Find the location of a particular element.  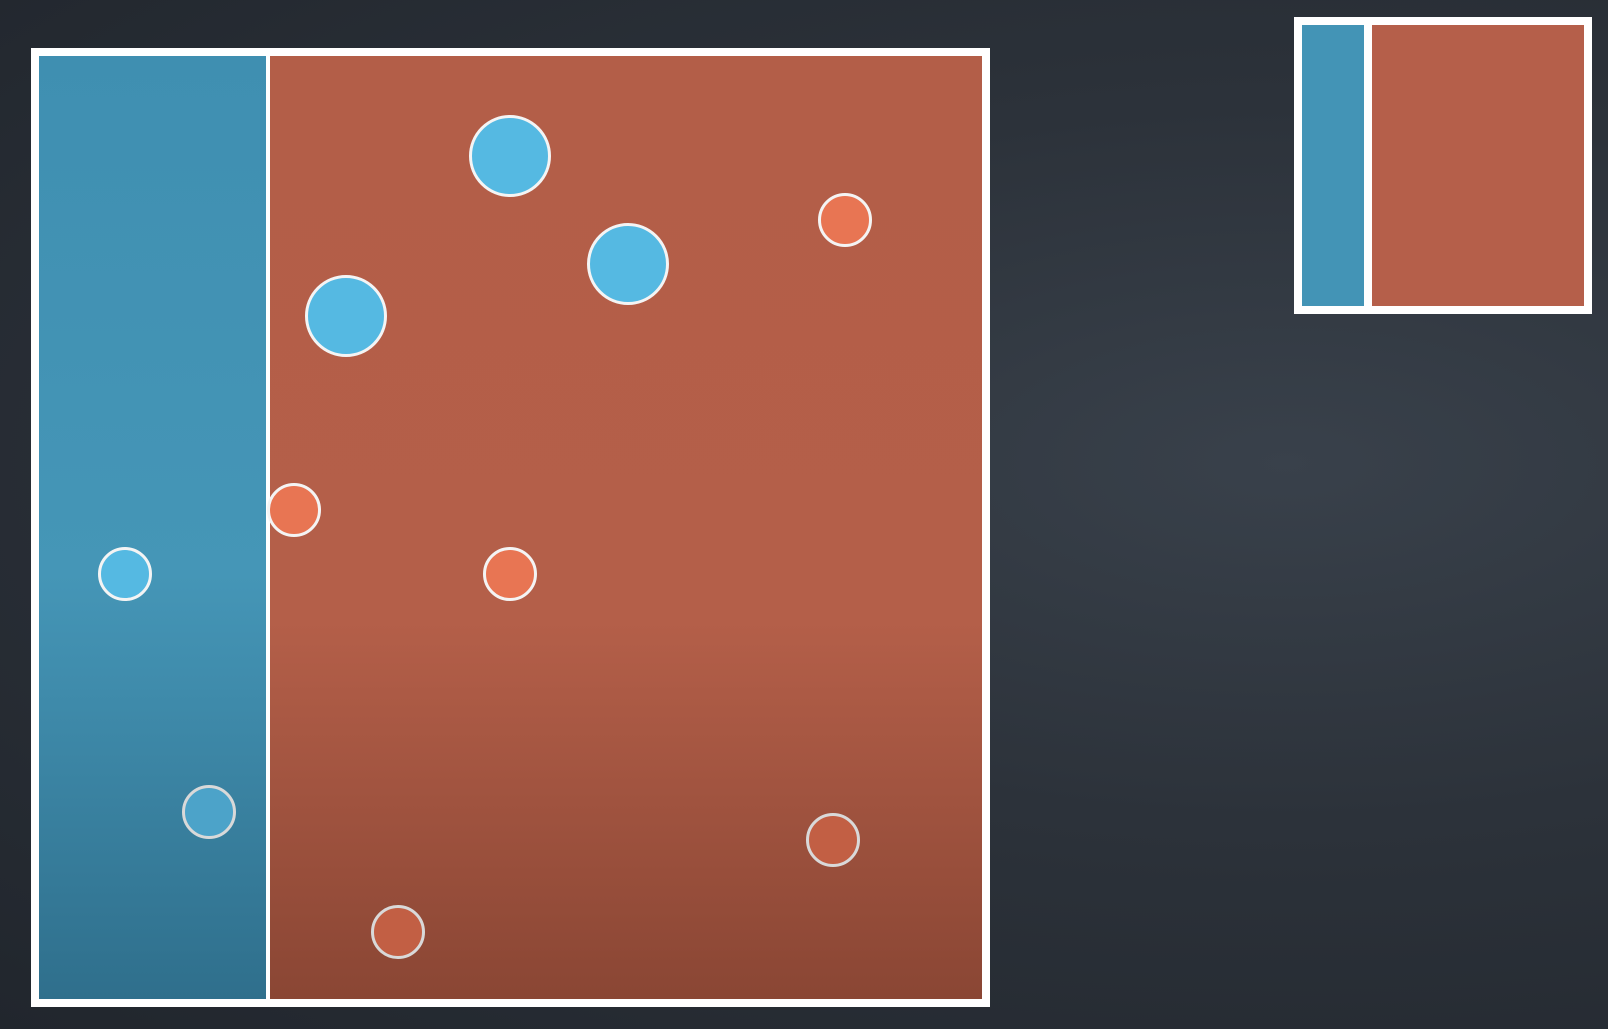

blue-region is located at coordinates (152, 527).